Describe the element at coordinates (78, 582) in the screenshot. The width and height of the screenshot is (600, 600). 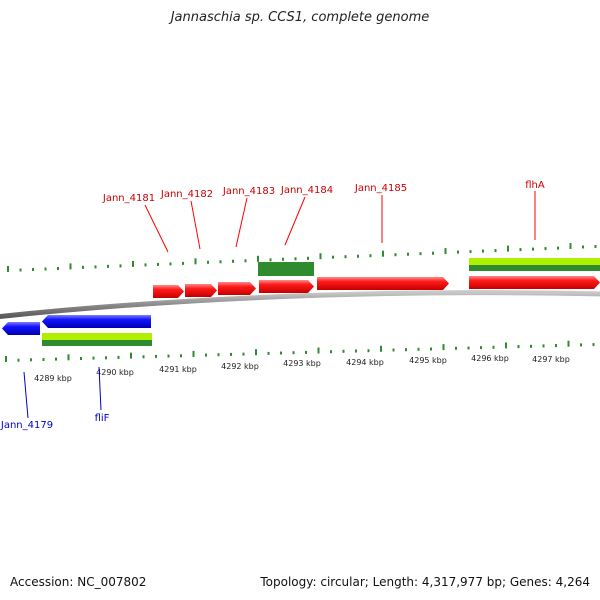
I see `accession-text: Accession: NC_007802` at that location.